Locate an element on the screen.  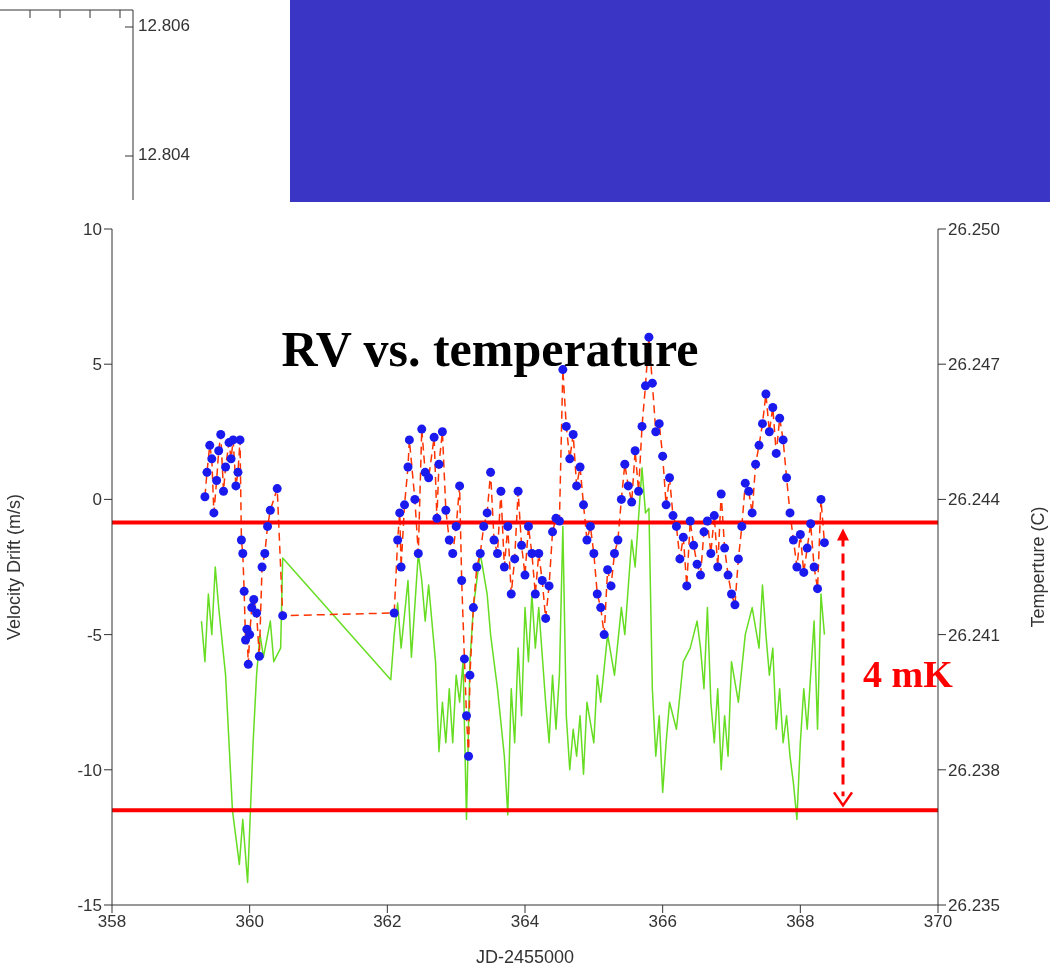
text: 12.806 is located at coordinates (164, 26).